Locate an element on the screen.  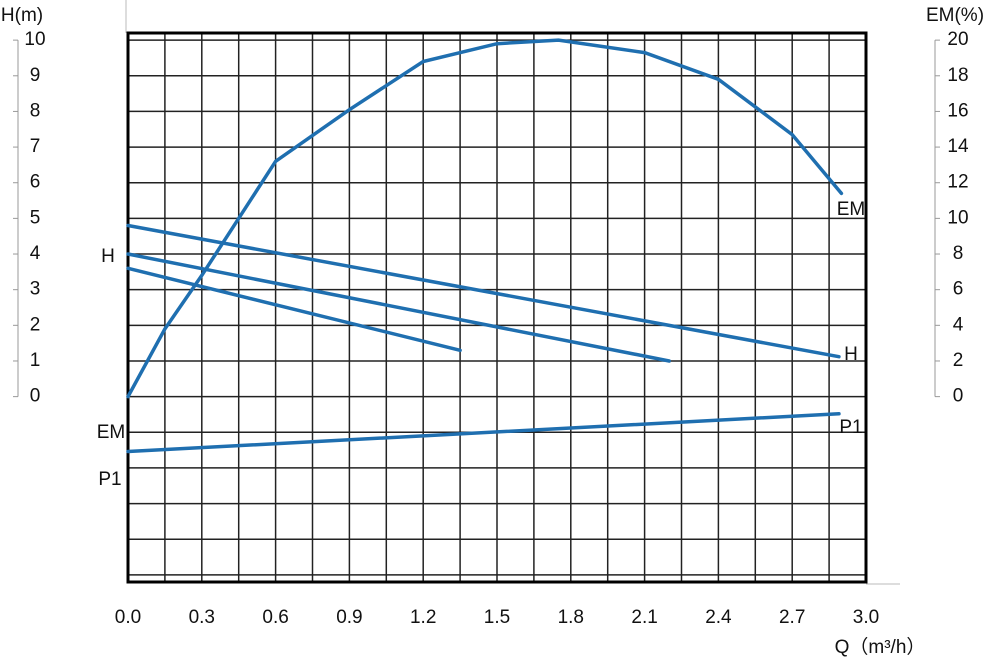
y2-tick-label: 20 is located at coordinates (957, 39).